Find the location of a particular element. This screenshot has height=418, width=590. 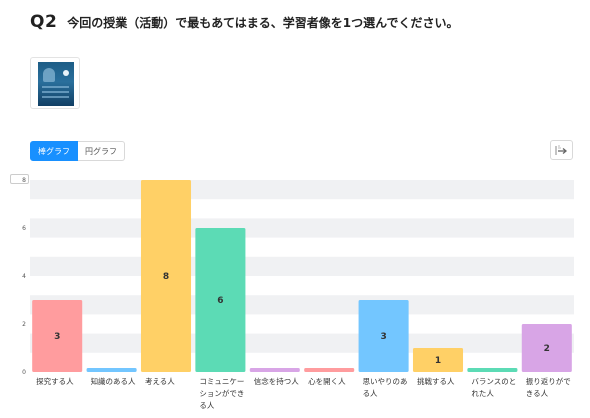

x-tick-label: 振り返りができる人 is located at coordinates (548, 387).